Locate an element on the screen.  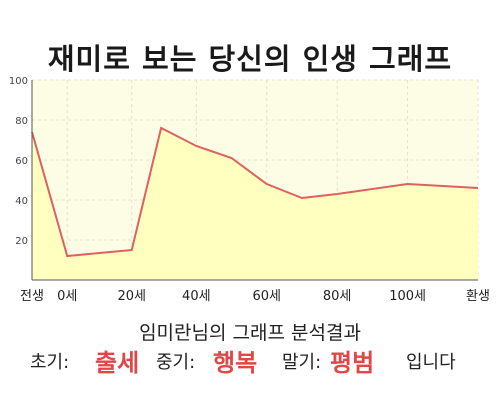
result-heading: 임미란님의 그래프 분석결과 is located at coordinates (250, 333).